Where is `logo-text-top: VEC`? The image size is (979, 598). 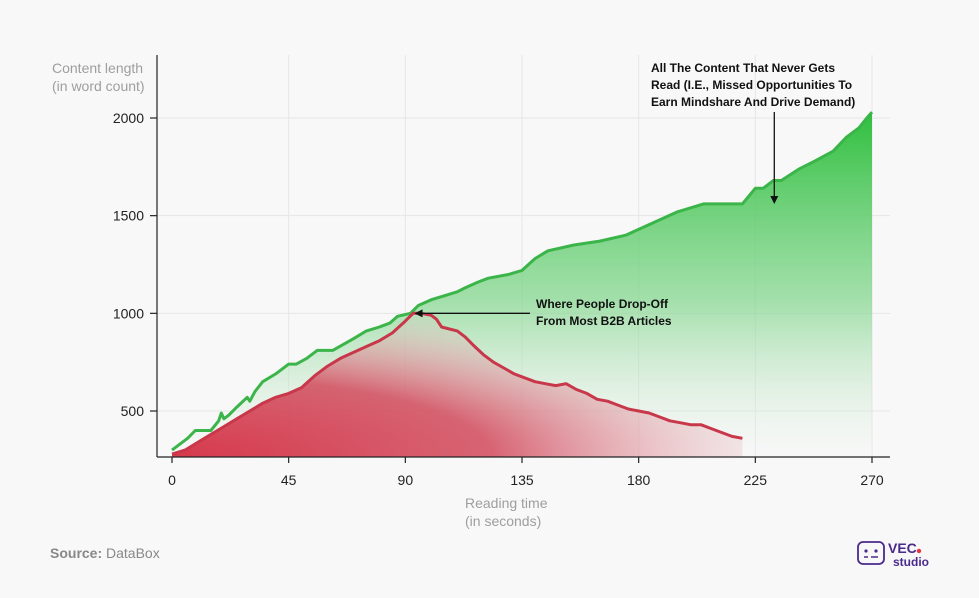
logo-text-top: VEC is located at coordinates (902, 548).